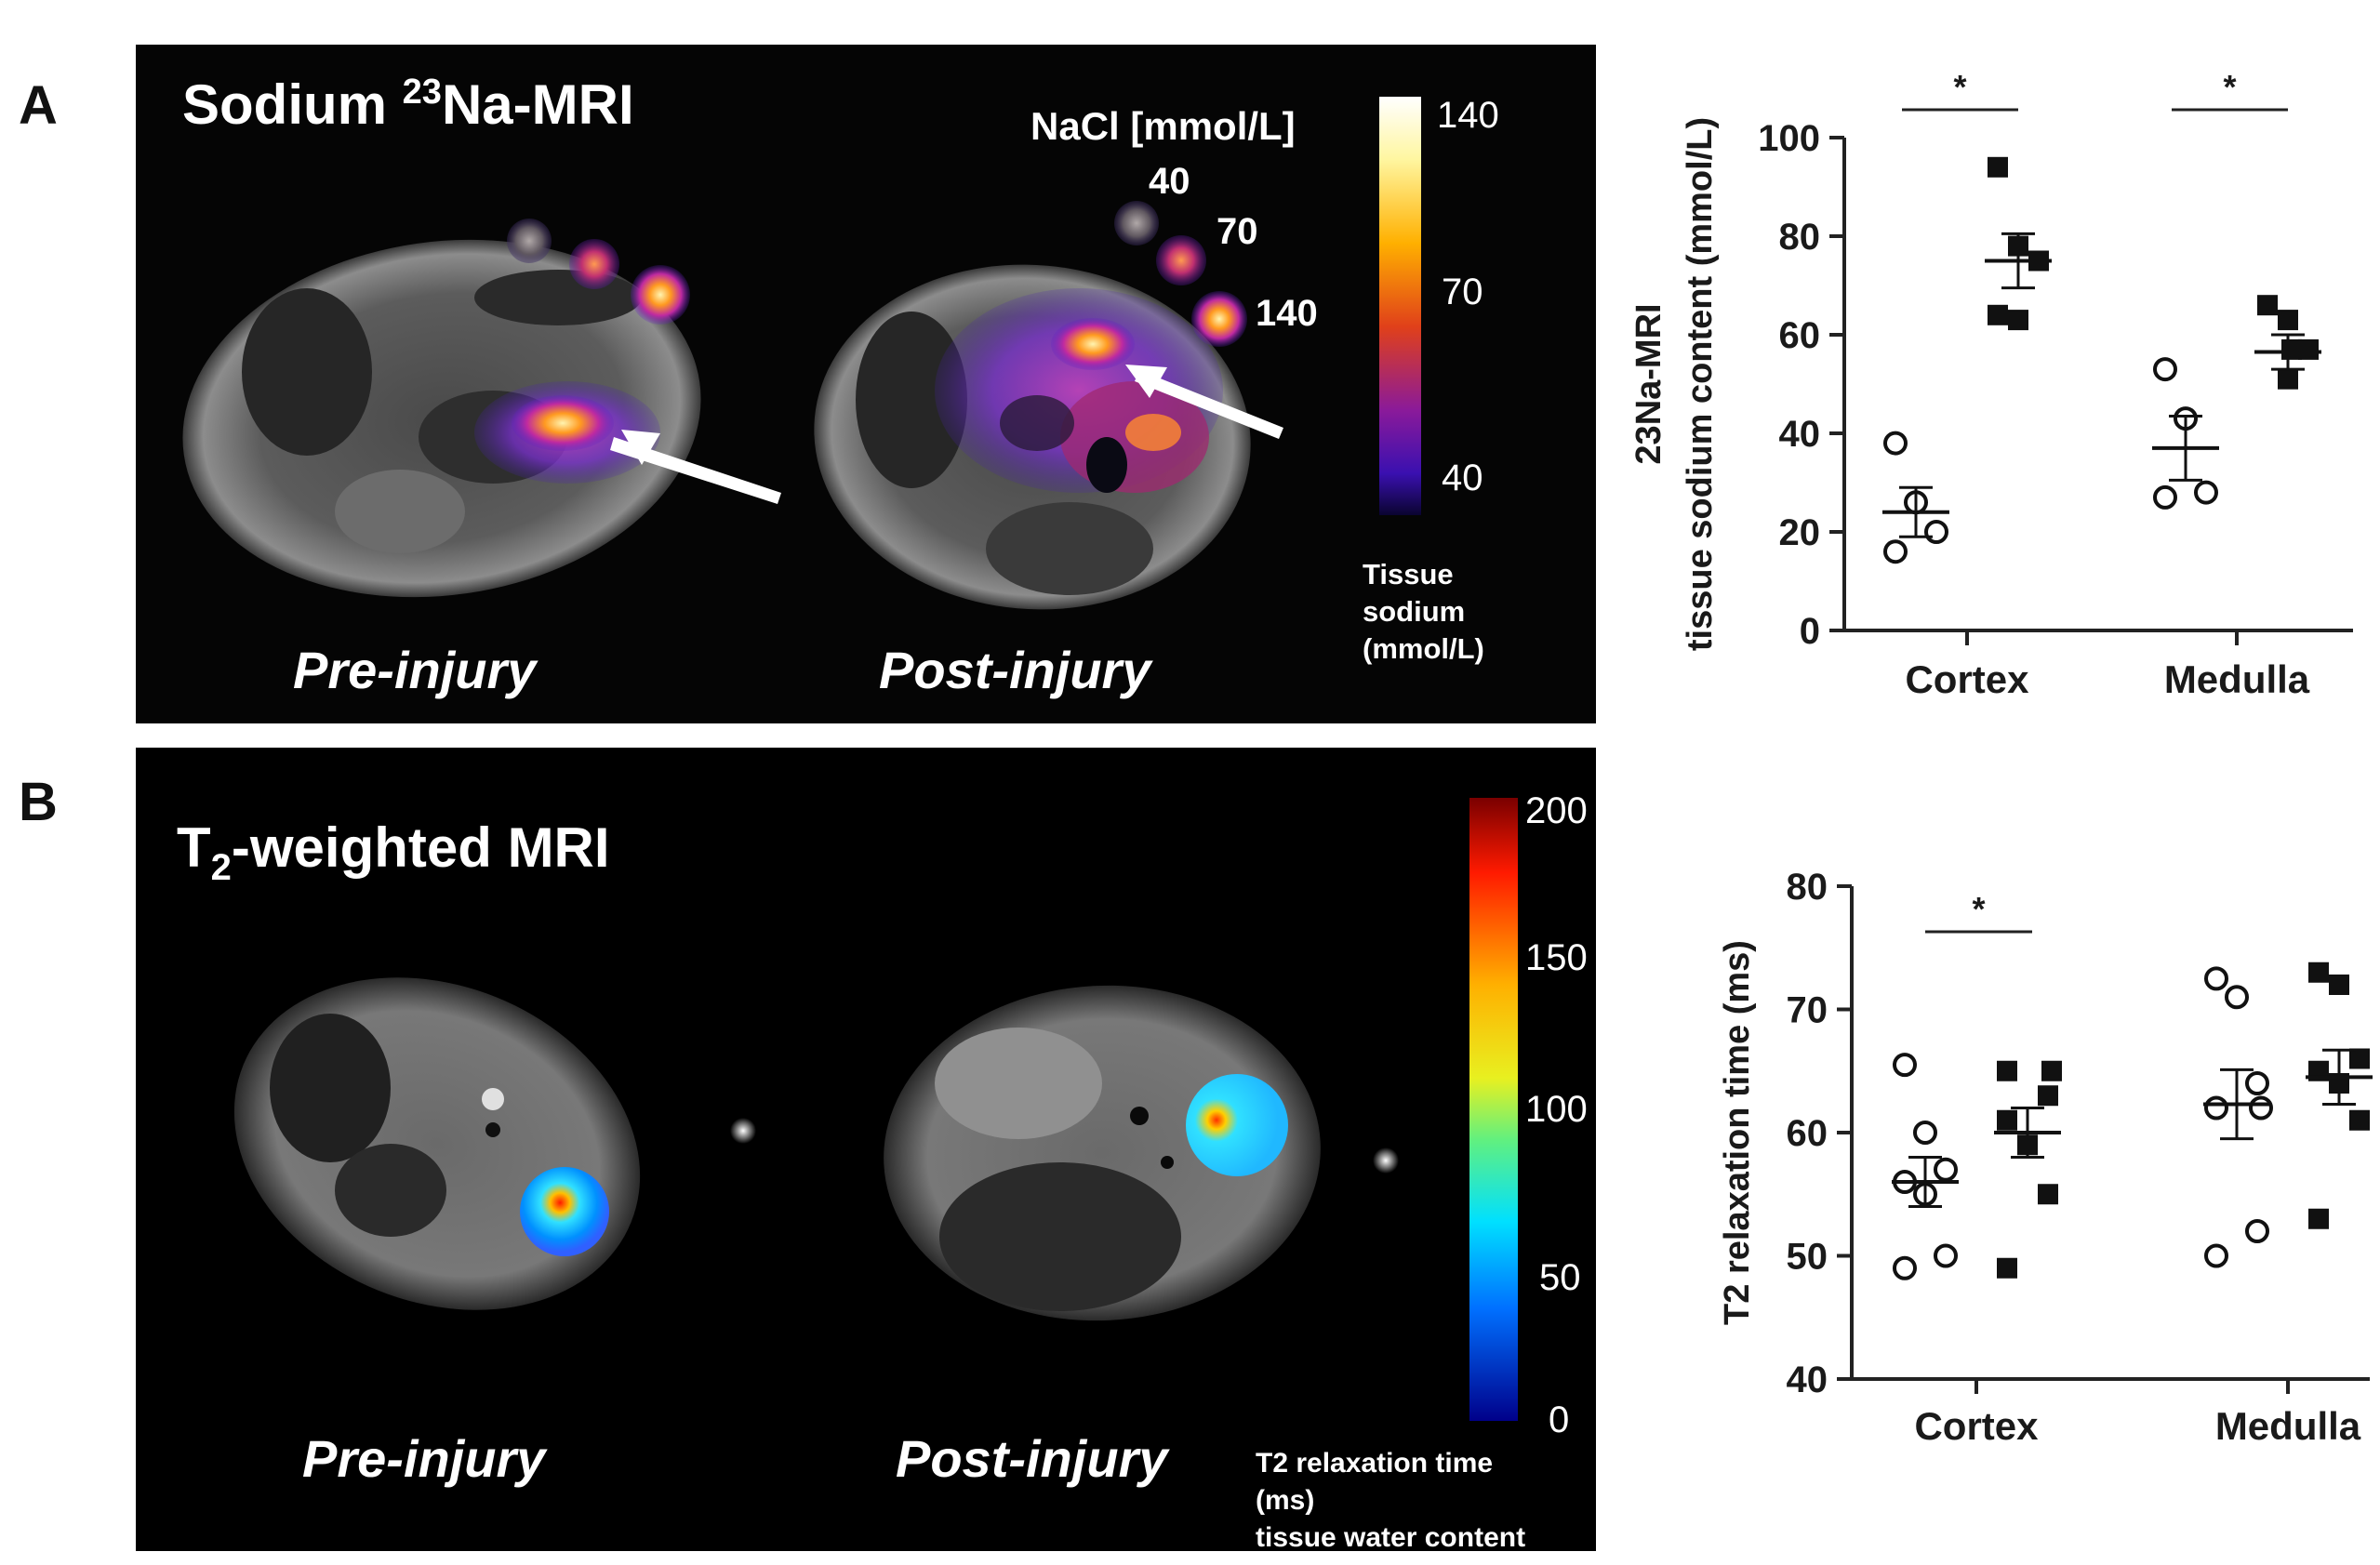 The image size is (2380, 1565). Describe the element at coordinates (415, 670) in the screenshot. I see `panel-a-pre-label: Pre-injury` at that location.